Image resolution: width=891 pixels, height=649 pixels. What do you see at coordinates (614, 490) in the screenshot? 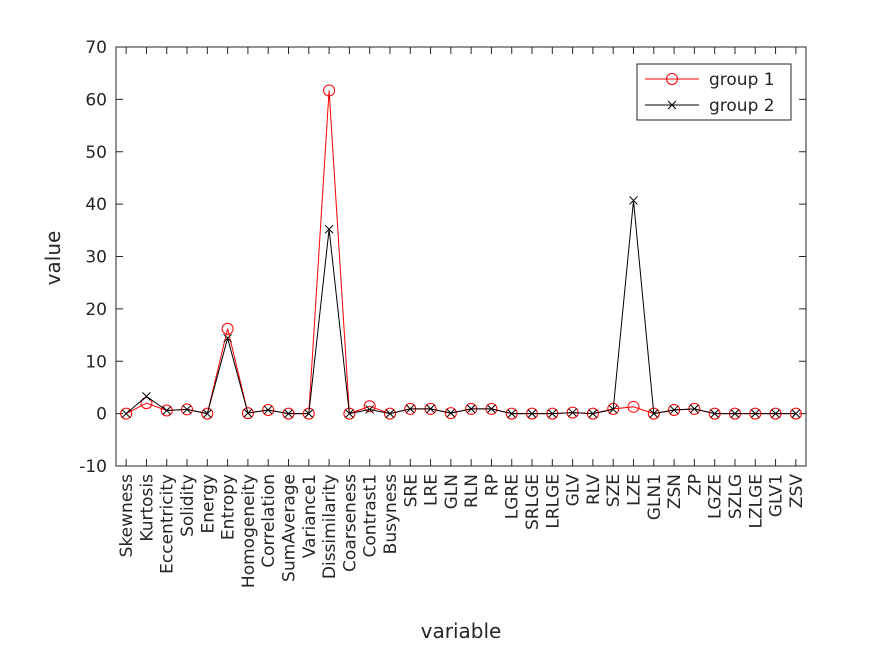
I see `x-tick-label: SZE` at bounding box center [614, 490].